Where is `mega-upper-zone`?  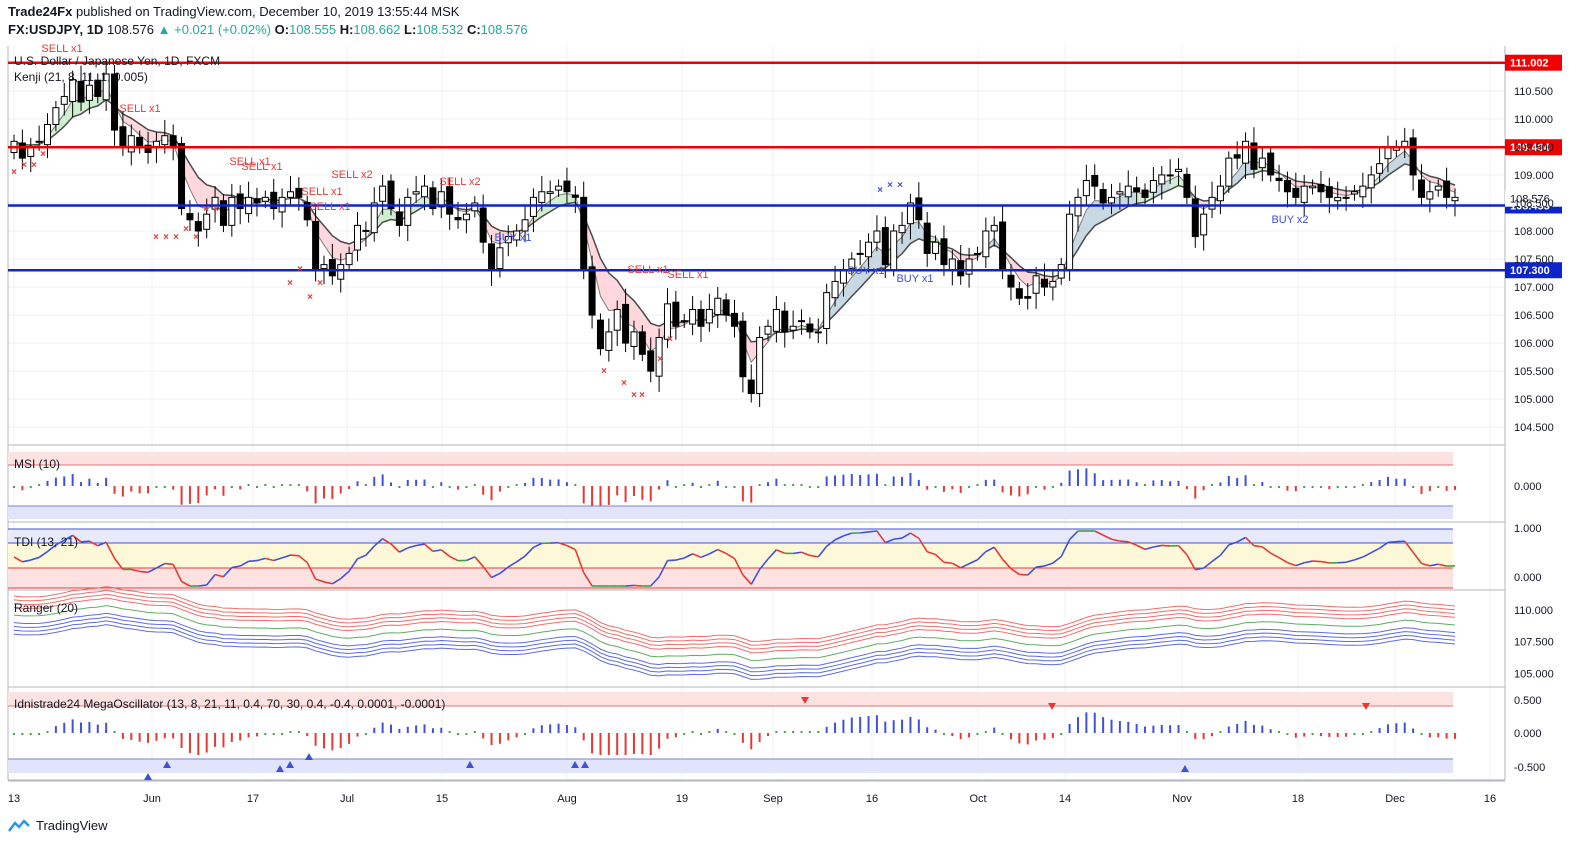
mega-upper-zone is located at coordinates (730, 699).